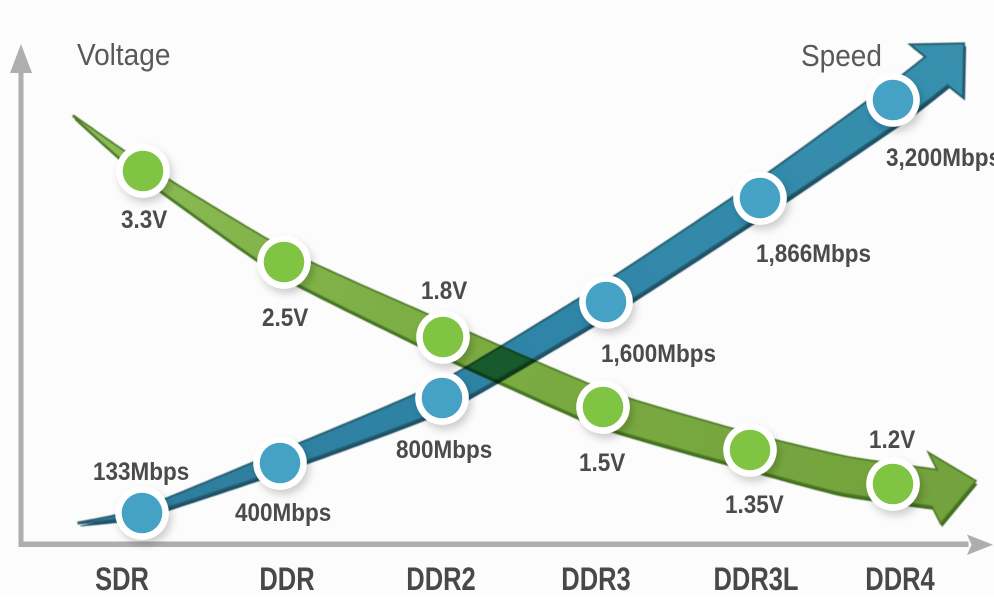  I want to click on svg-text: 3,200Mbps, so click(940, 158).